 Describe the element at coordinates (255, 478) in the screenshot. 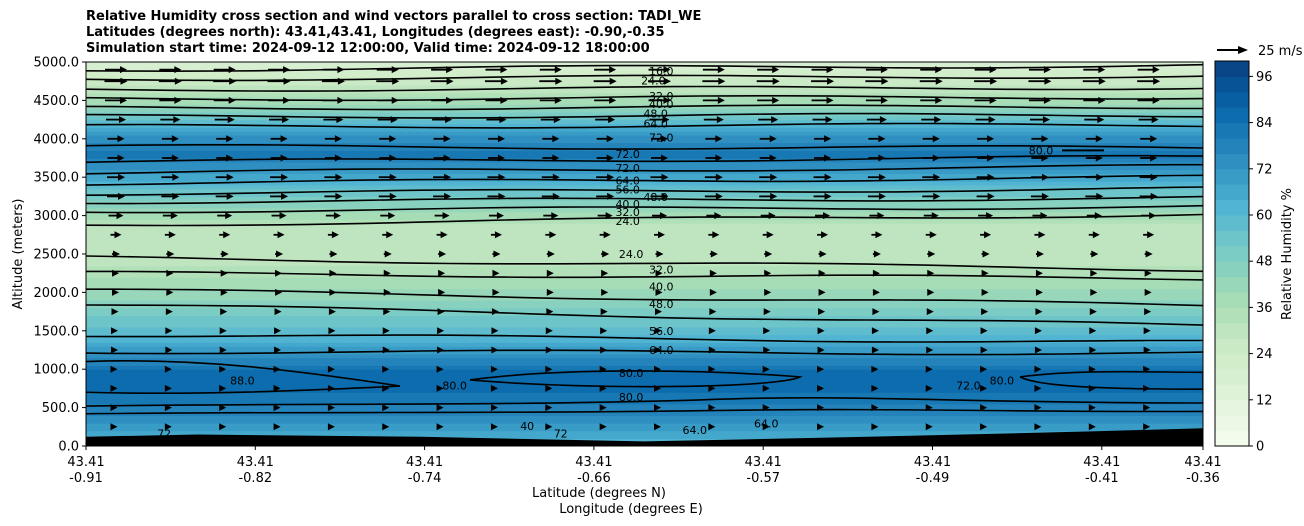

I see `x-tick-label-lon: -0.82` at that location.